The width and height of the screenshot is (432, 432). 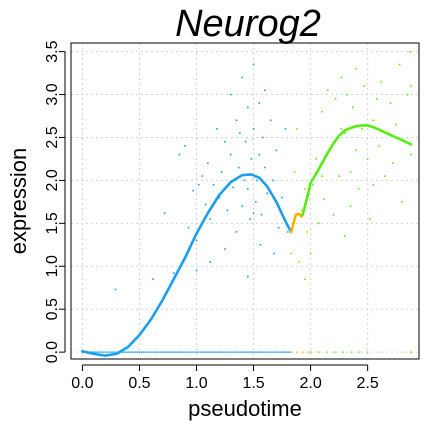 What do you see at coordinates (248, 24) in the screenshot?
I see `chart-title: Neurog2` at bounding box center [248, 24].